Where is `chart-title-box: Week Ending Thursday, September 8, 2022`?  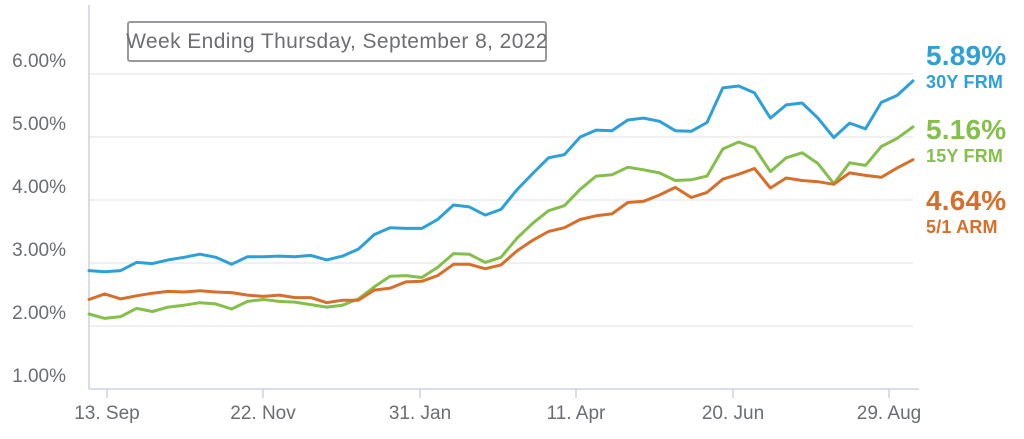 chart-title-box: Week Ending Thursday, September 8, 2022 is located at coordinates (337, 41).